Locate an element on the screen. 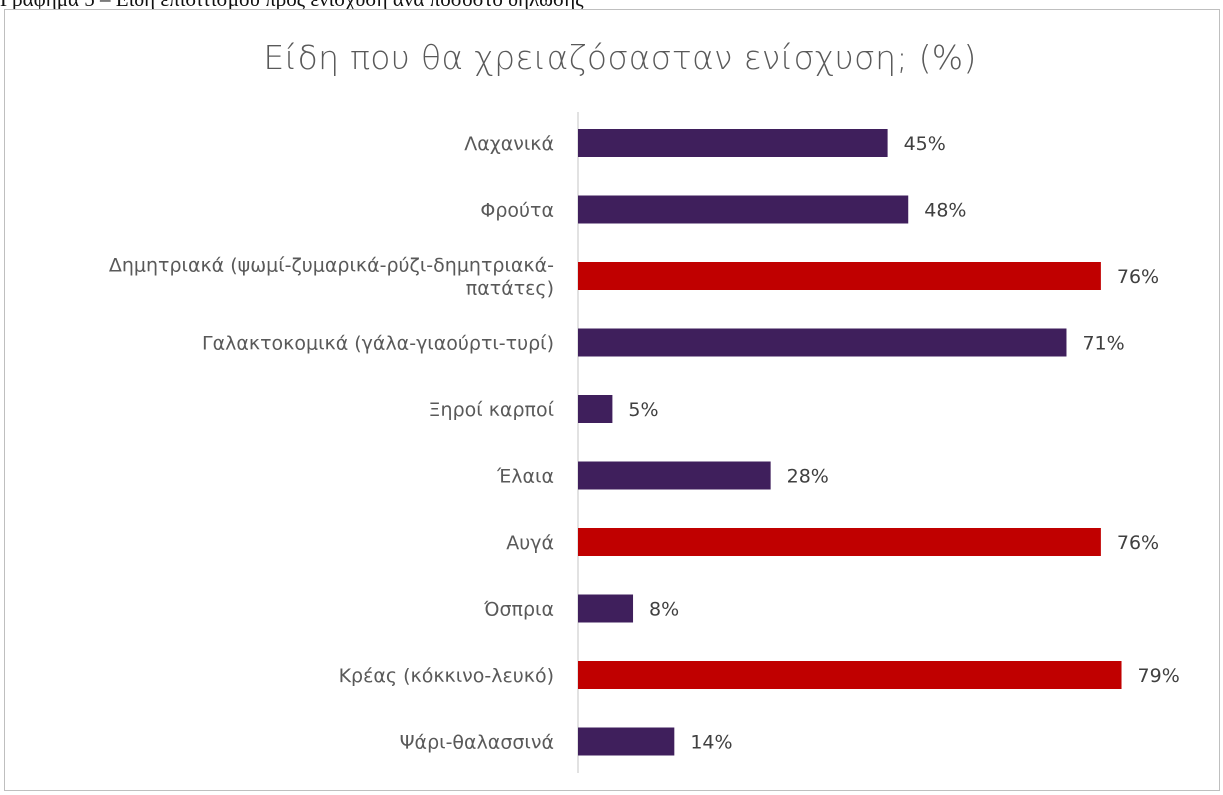  value-label-1: 48% is located at coordinates (945, 211).